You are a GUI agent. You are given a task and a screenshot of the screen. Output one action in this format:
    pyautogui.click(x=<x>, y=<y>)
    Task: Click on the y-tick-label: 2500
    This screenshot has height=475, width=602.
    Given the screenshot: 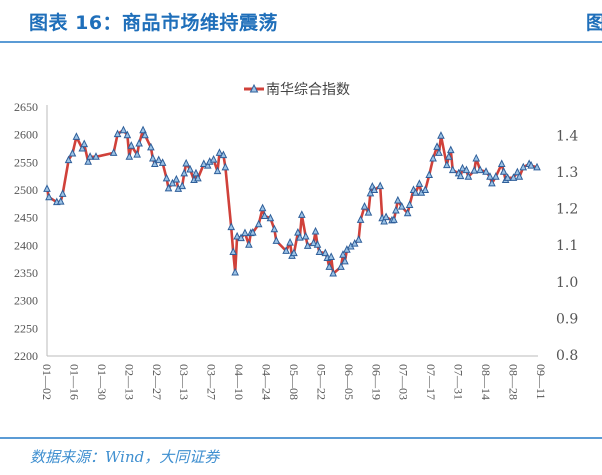 What is the action you would take?
    pyautogui.click(x=26, y=190)
    